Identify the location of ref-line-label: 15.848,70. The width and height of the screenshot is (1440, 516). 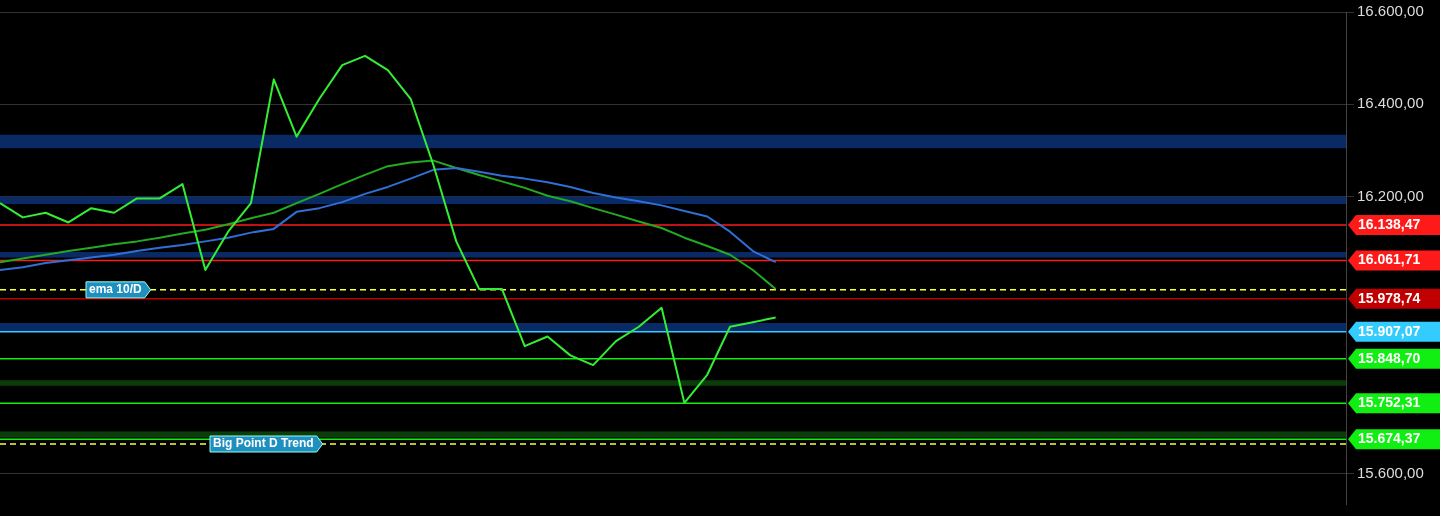
(1389, 357).